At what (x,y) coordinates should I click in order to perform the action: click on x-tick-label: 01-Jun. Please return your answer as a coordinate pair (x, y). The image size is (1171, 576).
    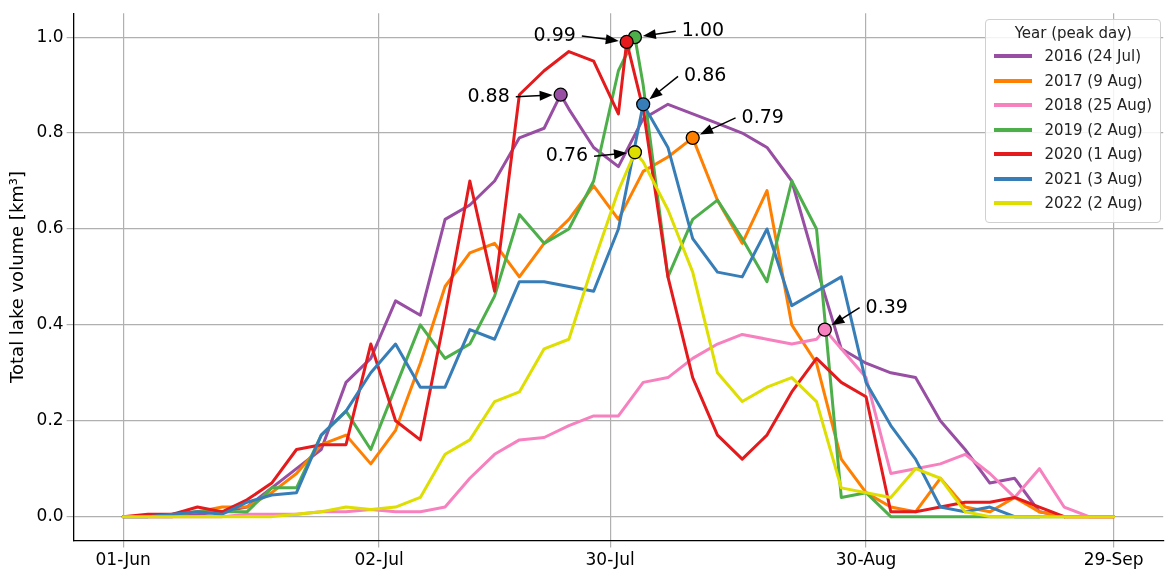
    Looking at the image, I should click on (123, 559).